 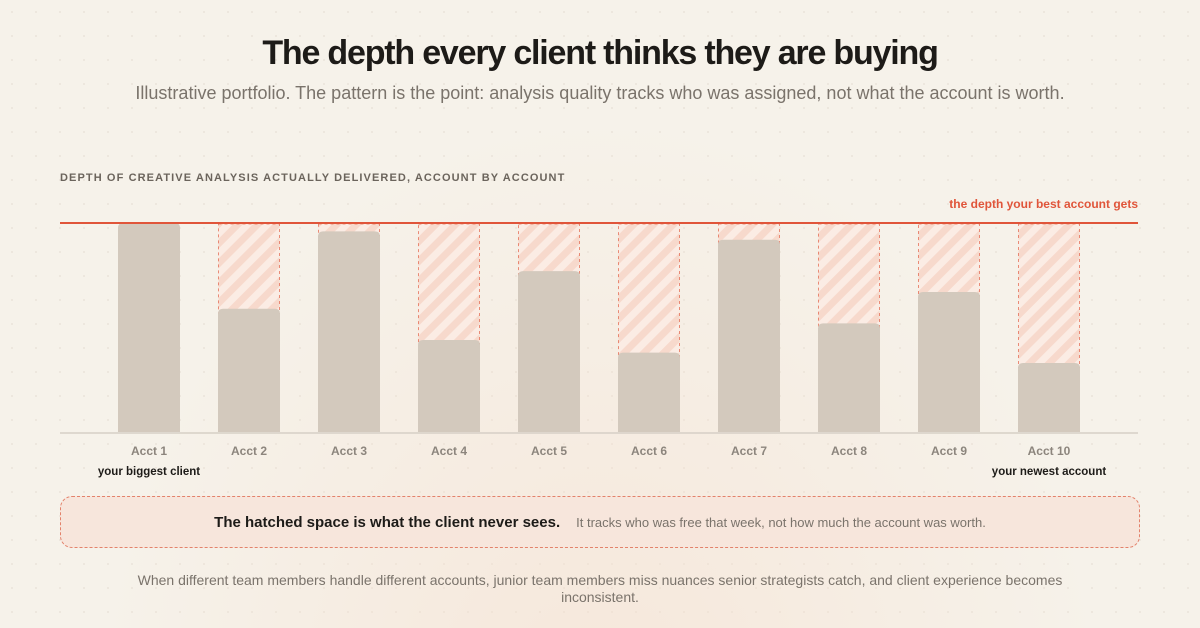 I want to click on x-tick-label: Acct 7, so click(x=749, y=451).